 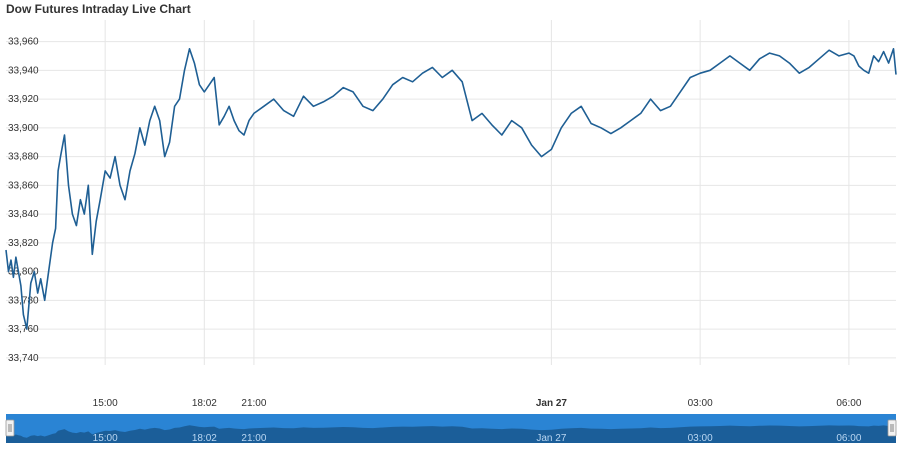 What do you see at coordinates (23, 42) in the screenshot?
I see `y-tick-label: 33,960` at bounding box center [23, 42].